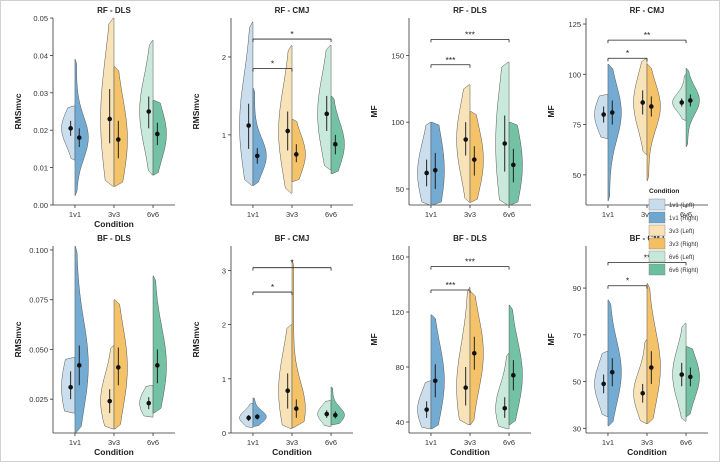 The image size is (720, 468). I want to click on significance-label: **, so click(647, 35).